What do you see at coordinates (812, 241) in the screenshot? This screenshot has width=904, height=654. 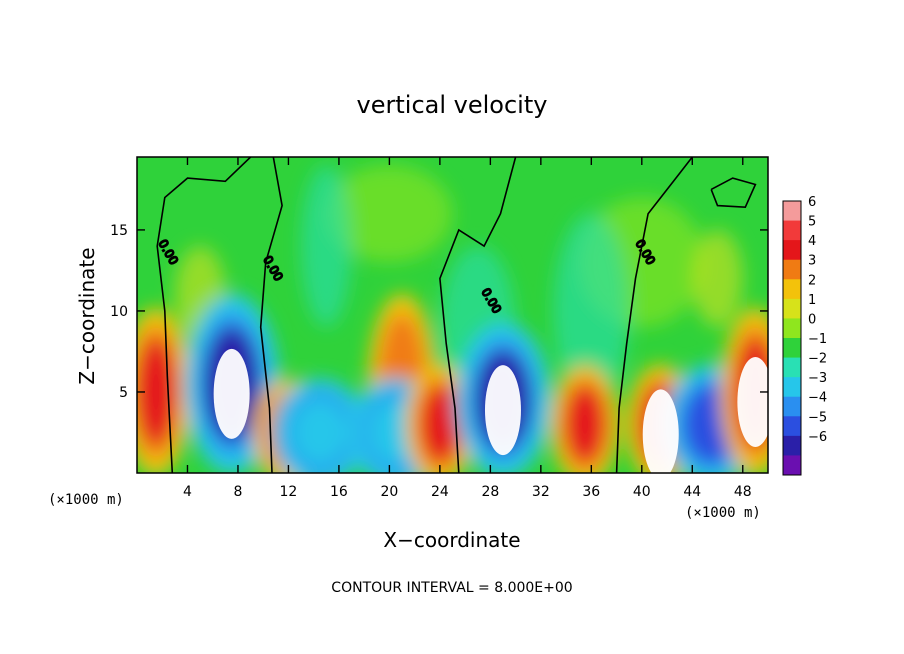 I see `colorbar-label: 4` at bounding box center [812, 241].